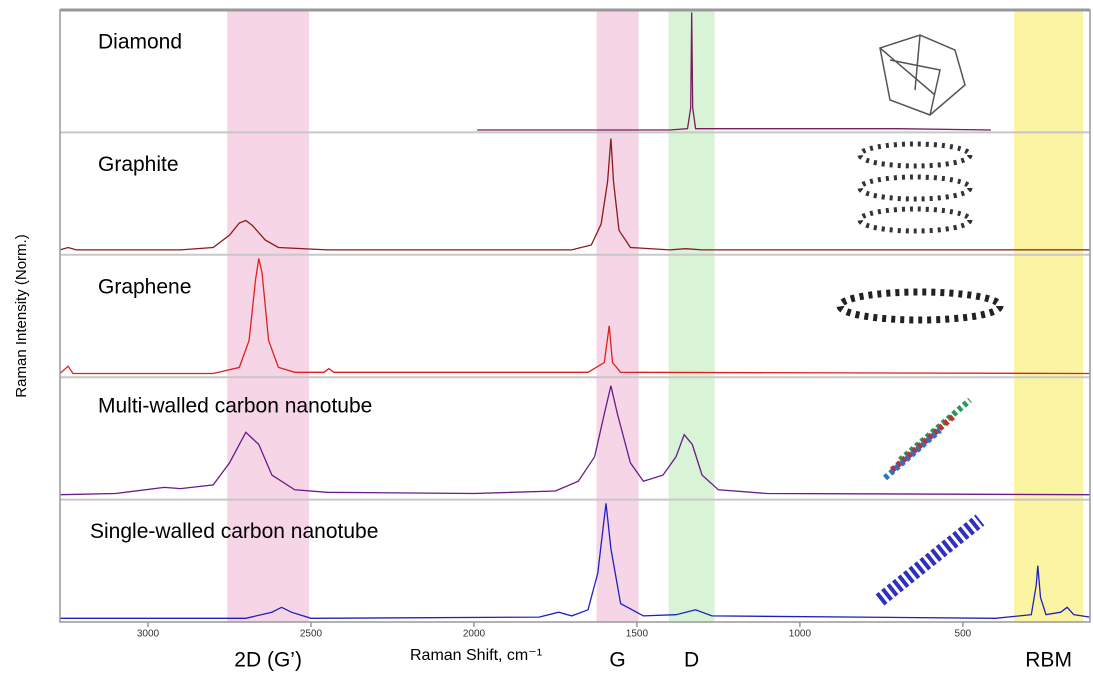  What do you see at coordinates (474, 634) in the screenshot?
I see `x-tick-label: 2000` at bounding box center [474, 634].